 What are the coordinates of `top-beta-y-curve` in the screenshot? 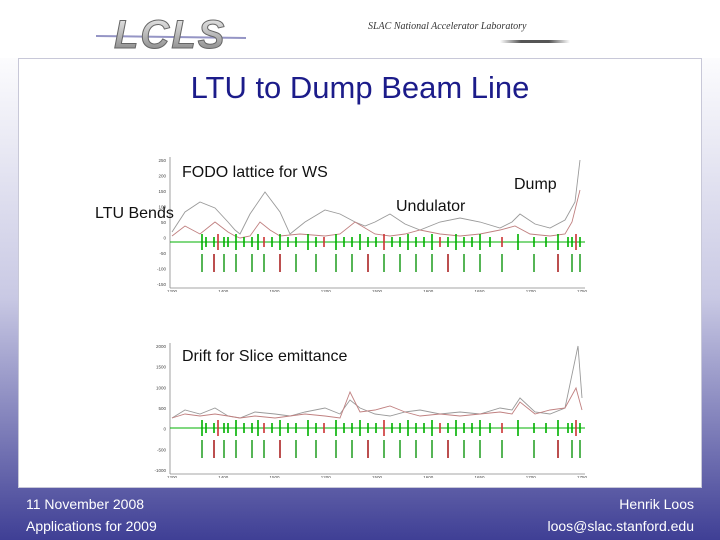 It's located at (376, 214).